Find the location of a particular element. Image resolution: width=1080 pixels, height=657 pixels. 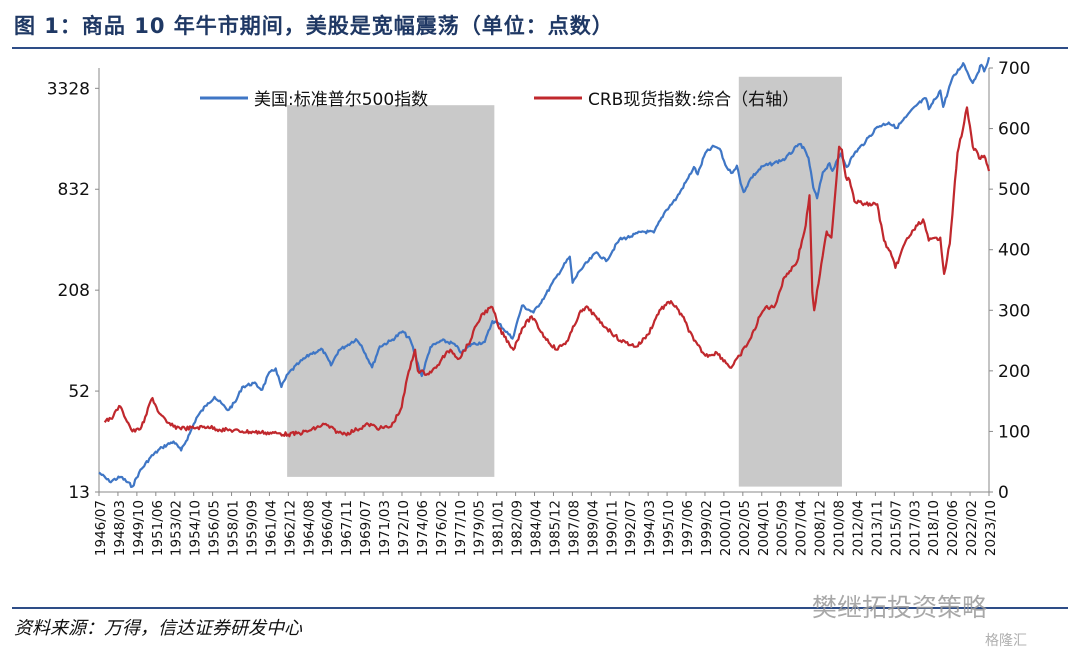

x-tick-label: 2018/10 is located at coordinates (934, 528).